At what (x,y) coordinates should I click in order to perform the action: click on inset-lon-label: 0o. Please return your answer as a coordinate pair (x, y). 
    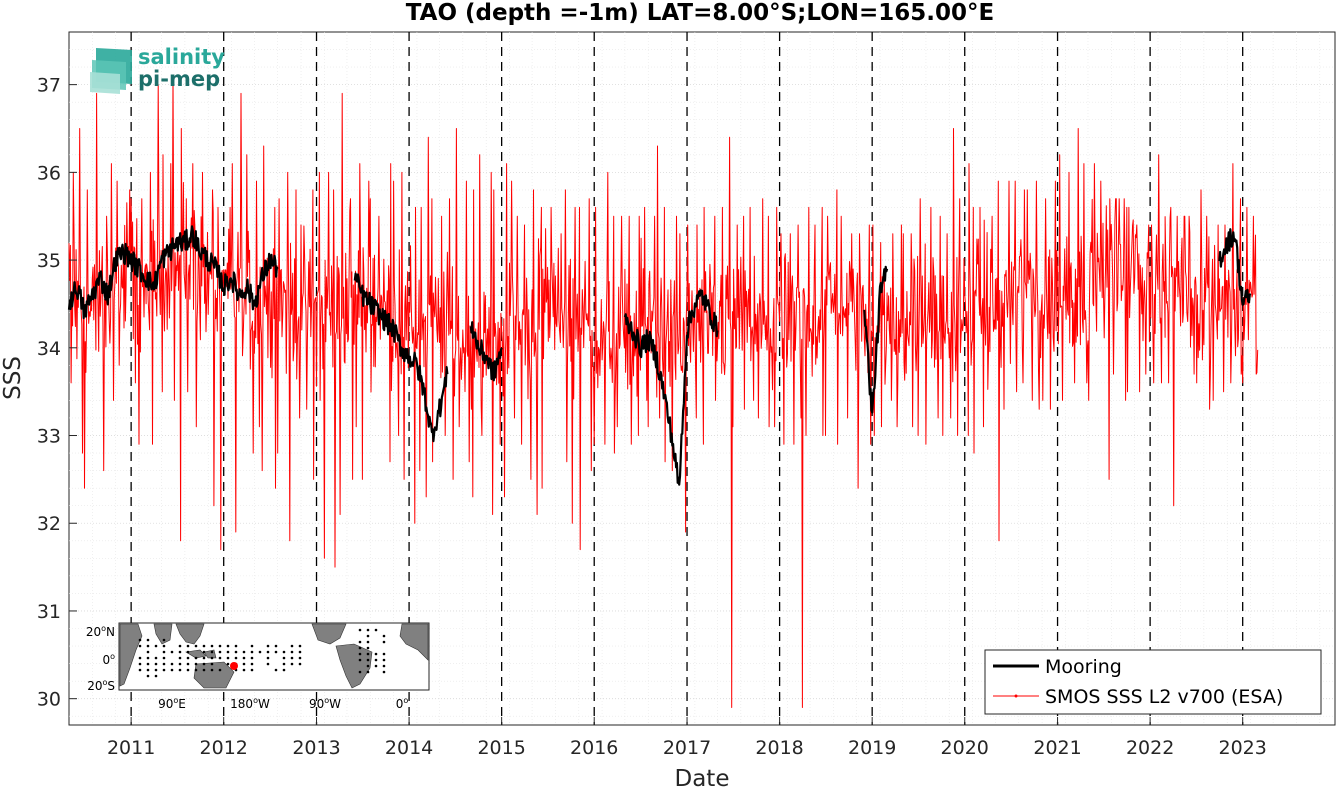
    Looking at the image, I should click on (402, 703).